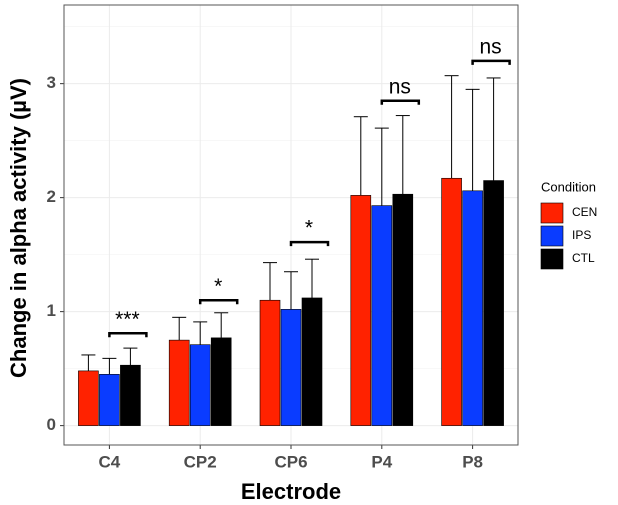 This screenshot has width=618, height=505. What do you see at coordinates (581, 235) in the screenshot?
I see `legend-label: IPS` at bounding box center [581, 235].